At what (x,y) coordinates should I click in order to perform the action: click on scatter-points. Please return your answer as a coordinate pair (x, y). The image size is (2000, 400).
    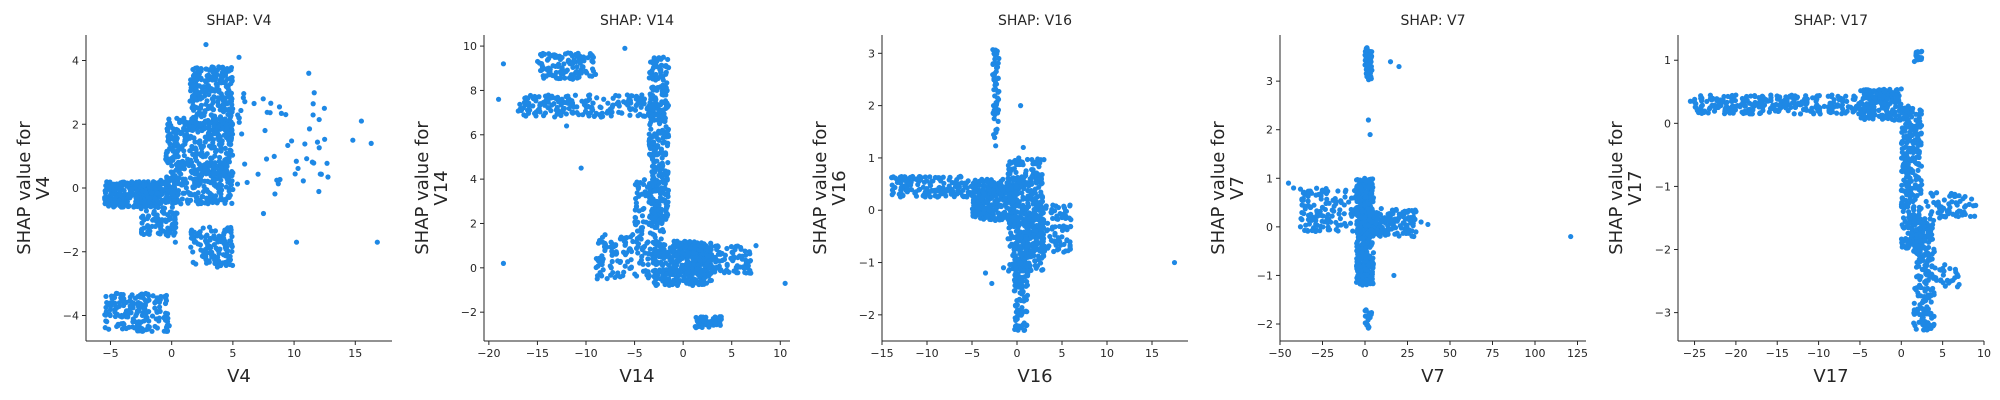
    Looking at the image, I should click on (1033, 190).